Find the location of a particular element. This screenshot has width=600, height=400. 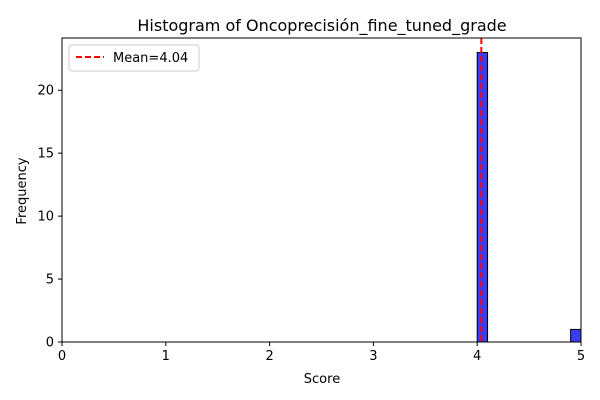

y-tick-label: 0 is located at coordinates (50, 343).